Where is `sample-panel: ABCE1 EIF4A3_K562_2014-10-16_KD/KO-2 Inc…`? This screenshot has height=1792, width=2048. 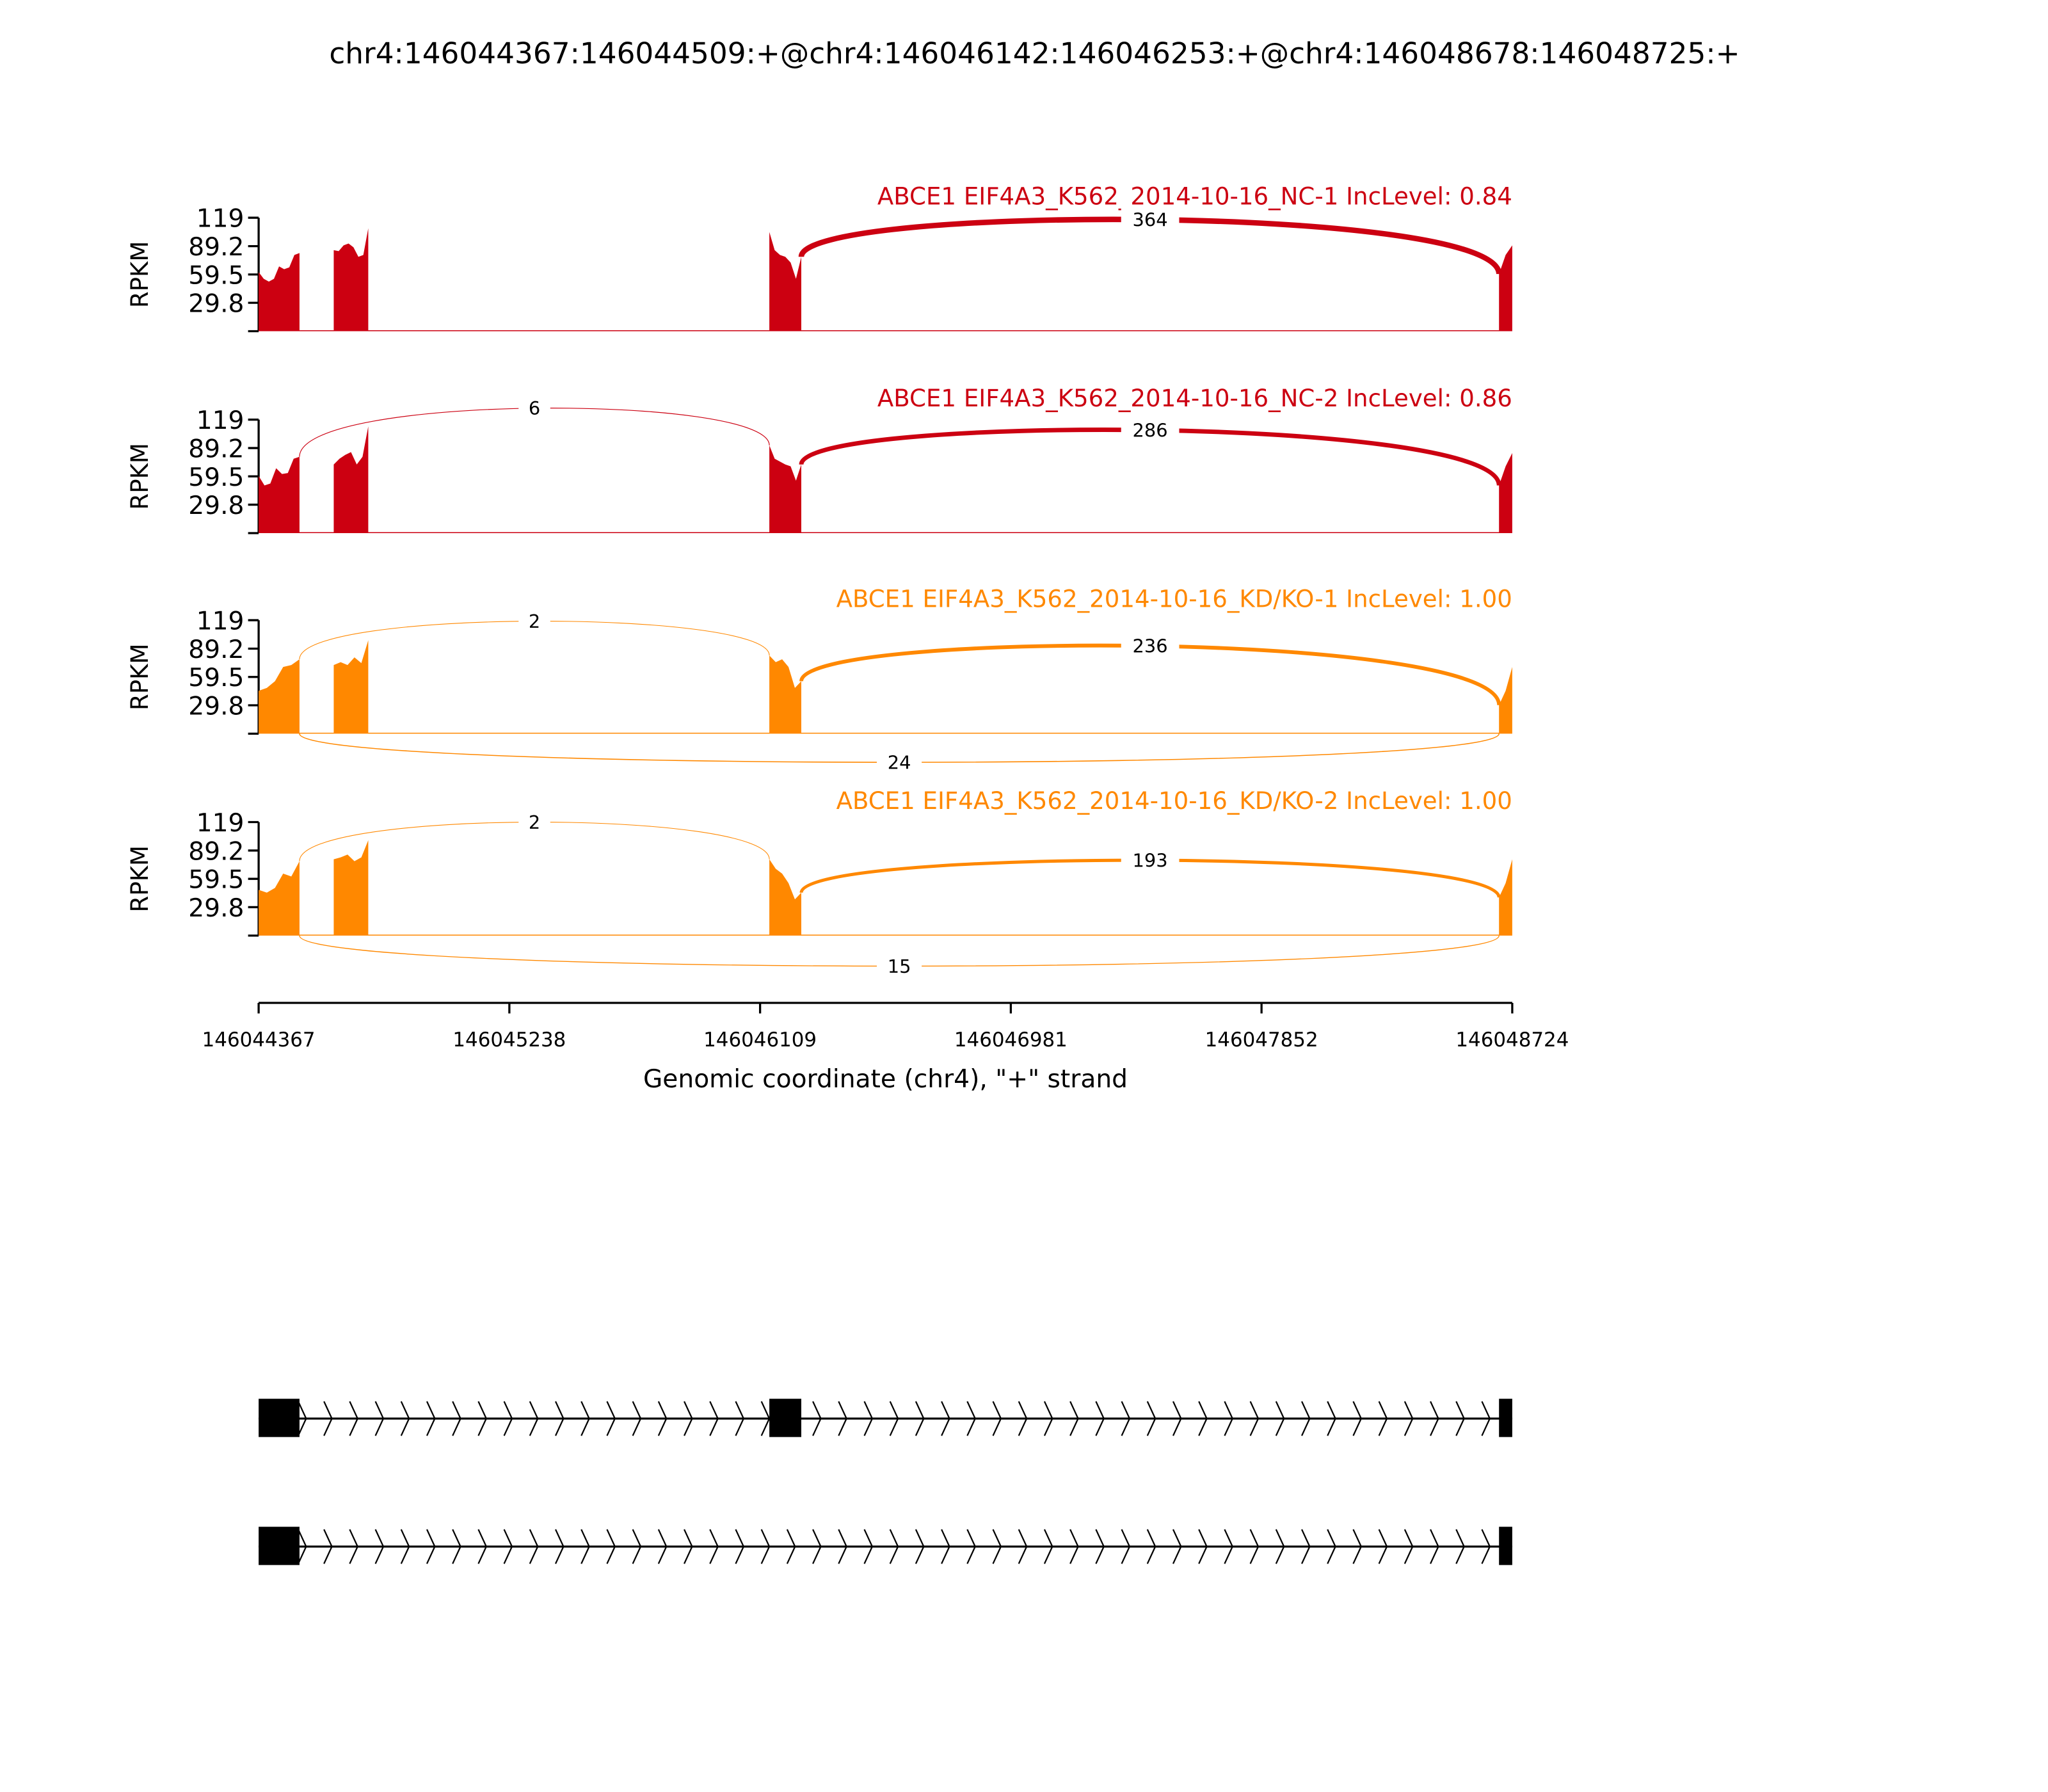
sample-panel: ABCE1 EIF4A3_K562_2014-10-16_KD/KO-2 Inc… is located at coordinates (819, 883).